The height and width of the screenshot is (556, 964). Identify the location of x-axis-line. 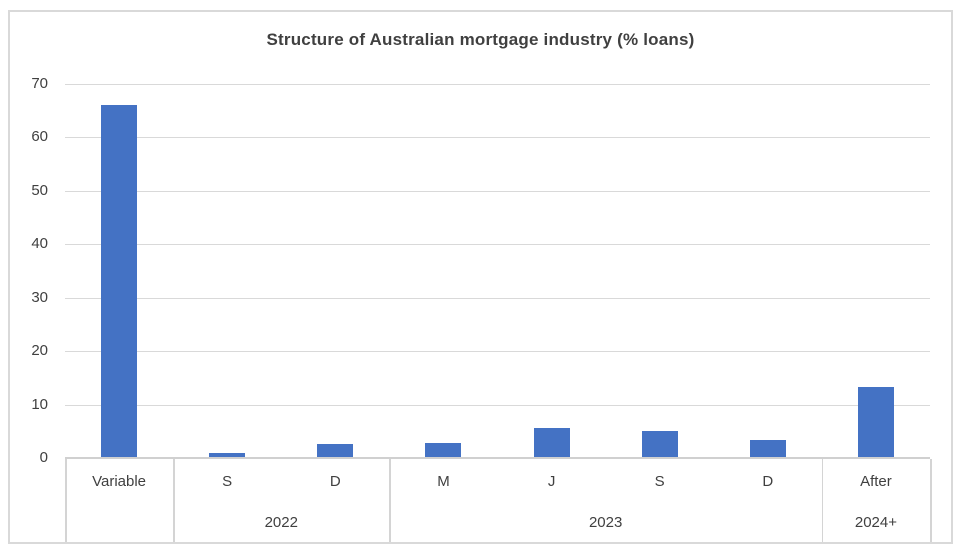
(497, 458).